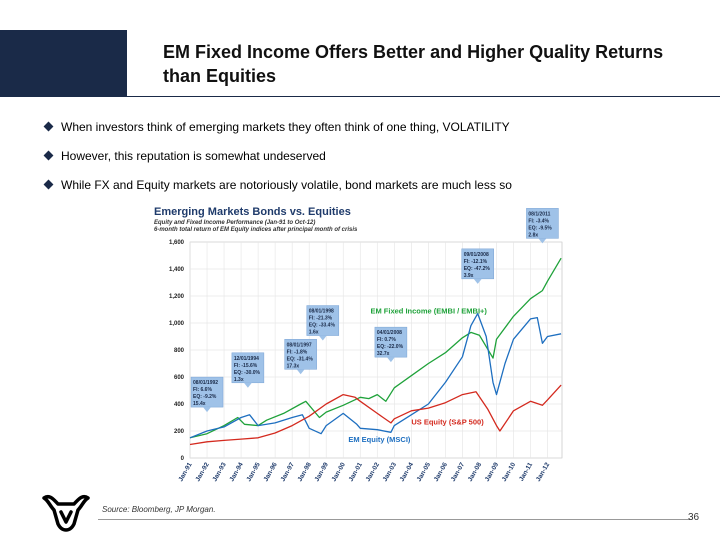 The image size is (720, 540). I want to click on crisis-callout-text: 08/1/2011, so click(539, 214).